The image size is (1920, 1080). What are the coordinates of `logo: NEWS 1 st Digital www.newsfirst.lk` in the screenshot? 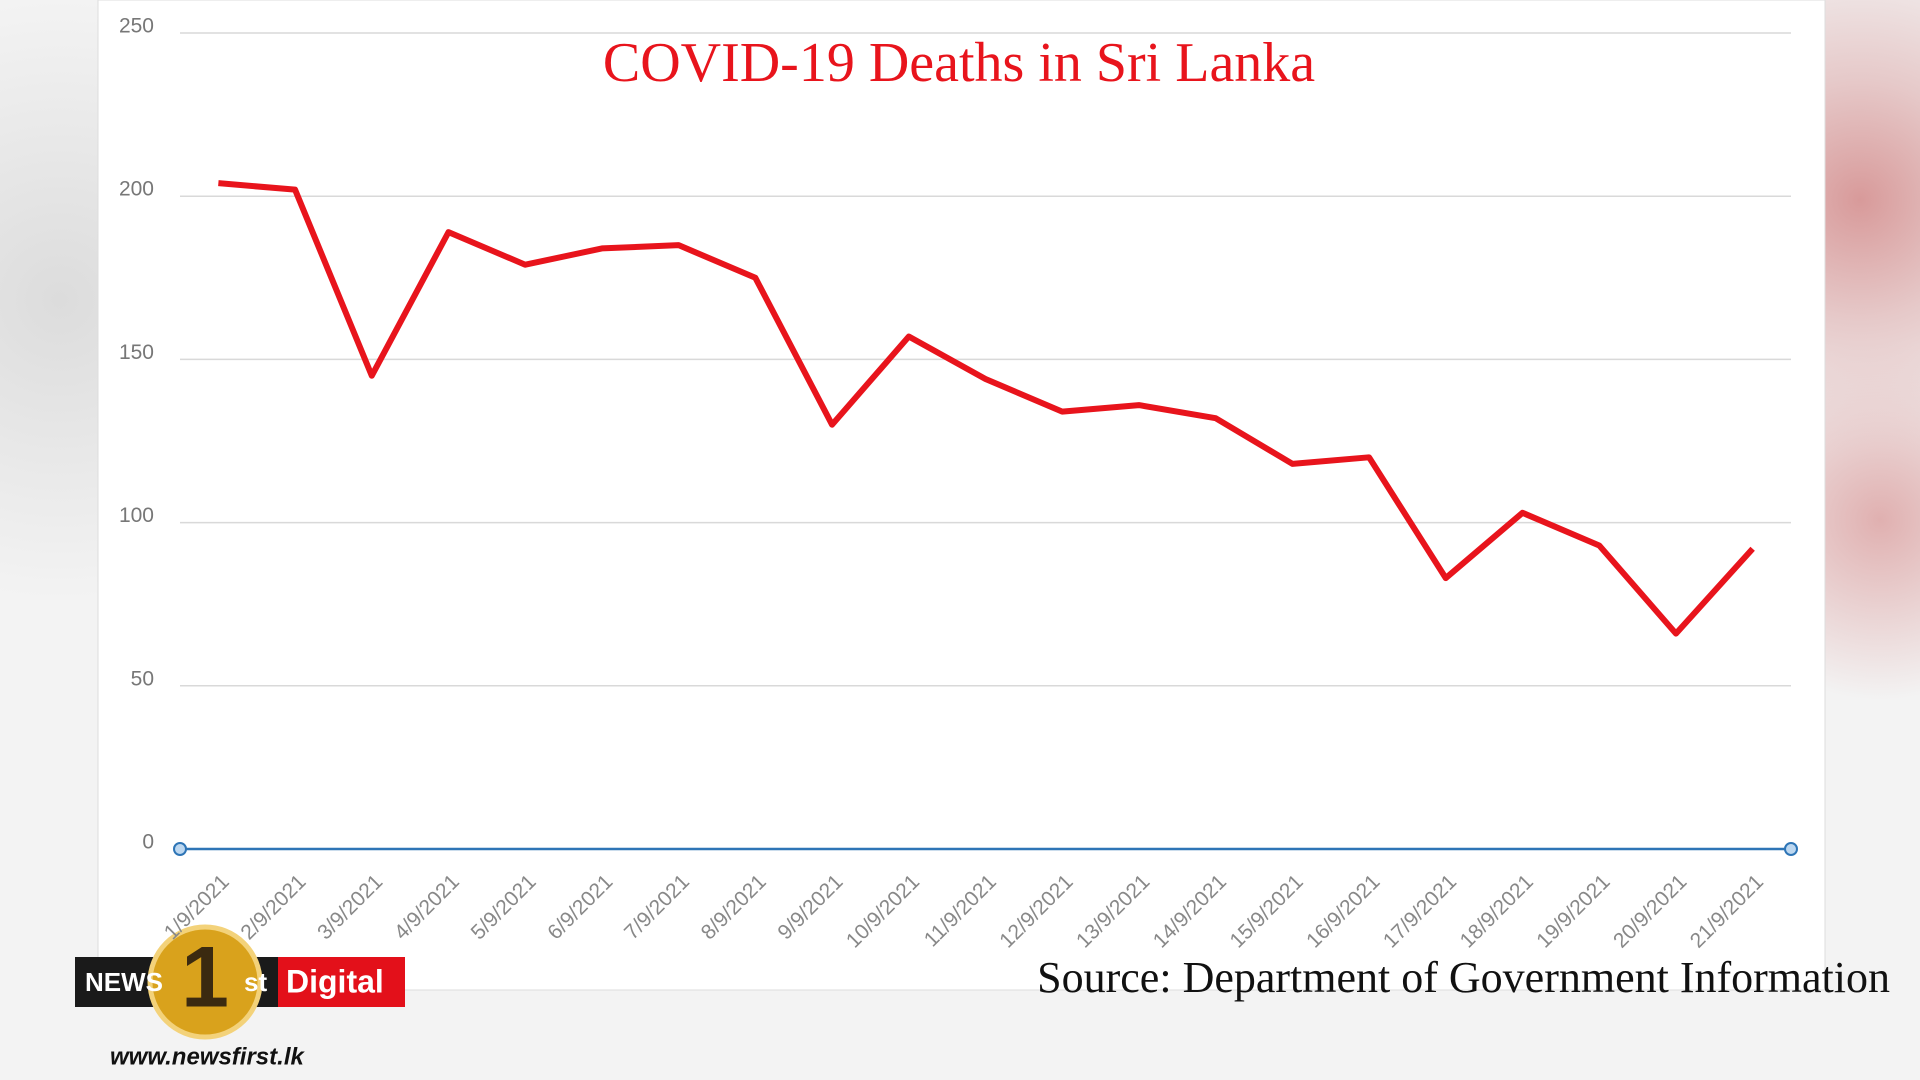 It's located at (240, 997).